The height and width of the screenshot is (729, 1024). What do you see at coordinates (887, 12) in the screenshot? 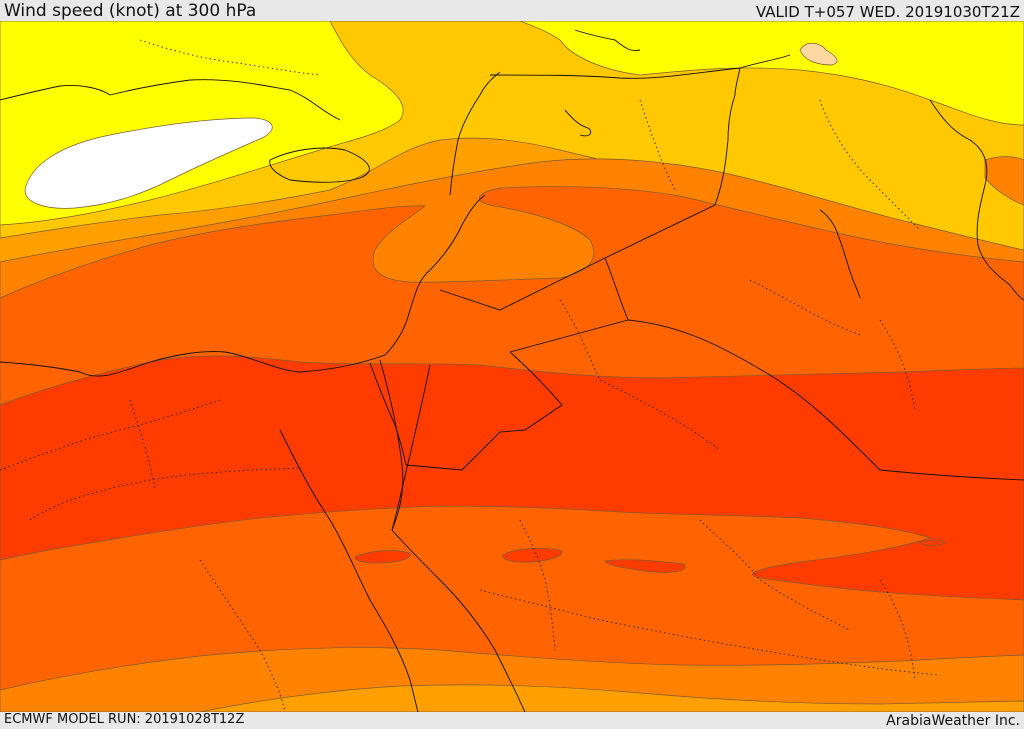
I see `valid-time: VALID T+057 WED. 20191030T21Z` at bounding box center [887, 12].